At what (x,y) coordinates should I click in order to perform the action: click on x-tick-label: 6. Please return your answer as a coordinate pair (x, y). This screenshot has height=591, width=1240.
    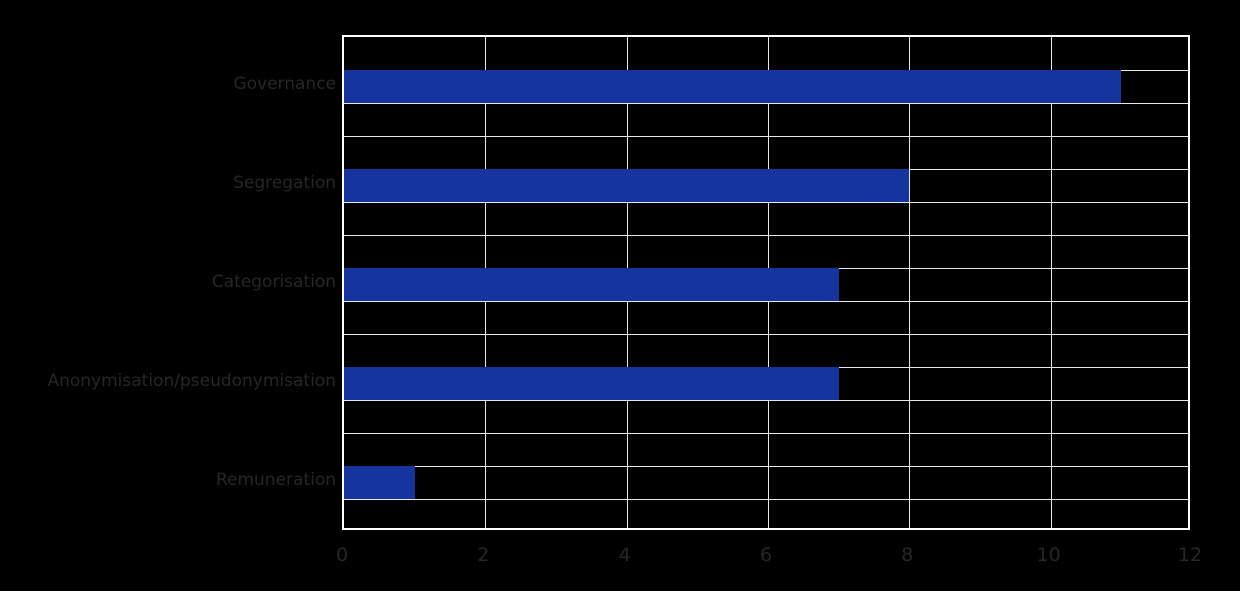
    Looking at the image, I should click on (766, 555).